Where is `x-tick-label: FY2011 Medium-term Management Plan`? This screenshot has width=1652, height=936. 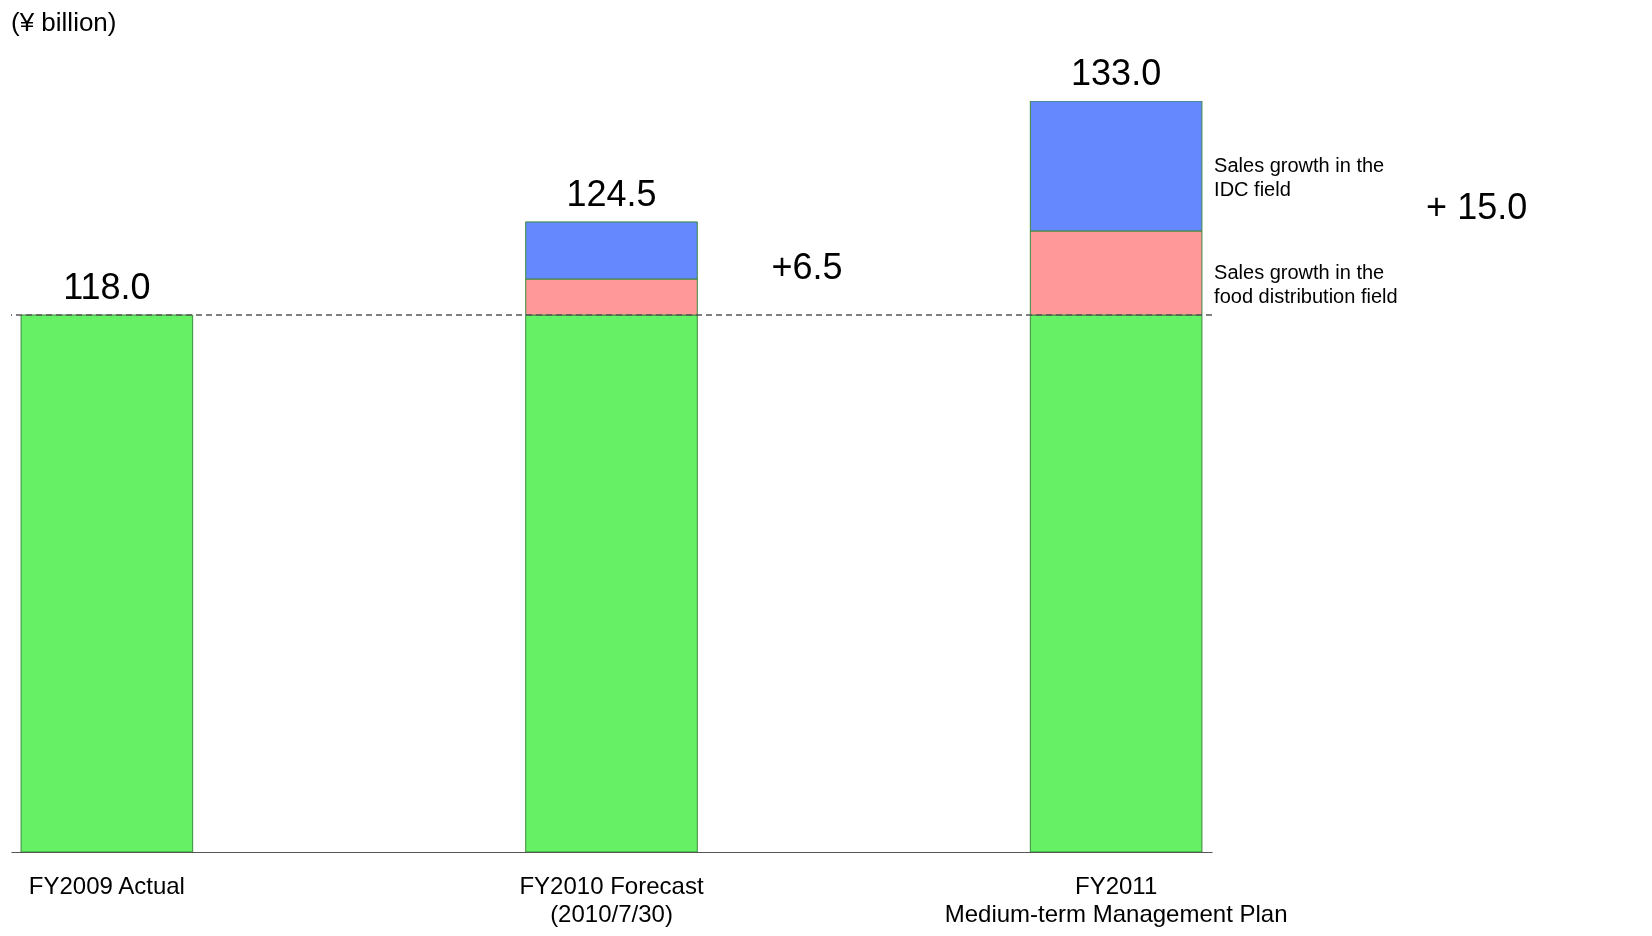 x-tick-label: FY2011 Medium-term Management Plan is located at coordinates (1116, 899).